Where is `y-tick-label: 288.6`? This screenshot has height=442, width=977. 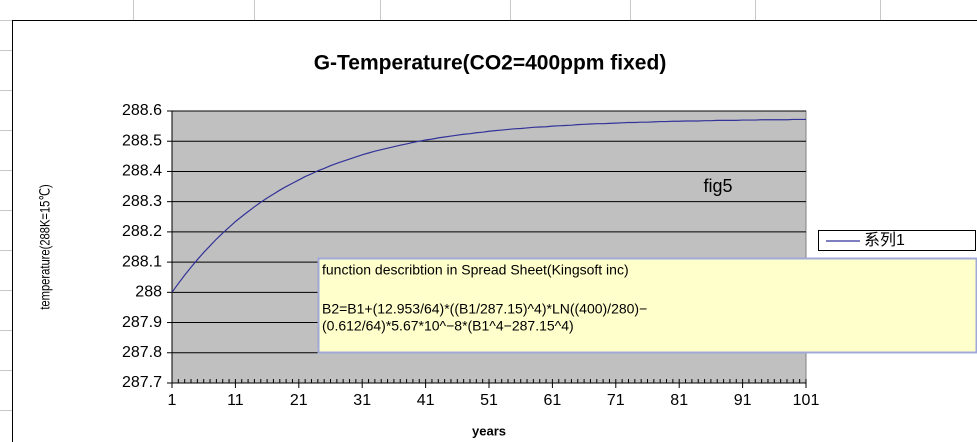 y-tick-label: 288.6 is located at coordinates (142, 110).